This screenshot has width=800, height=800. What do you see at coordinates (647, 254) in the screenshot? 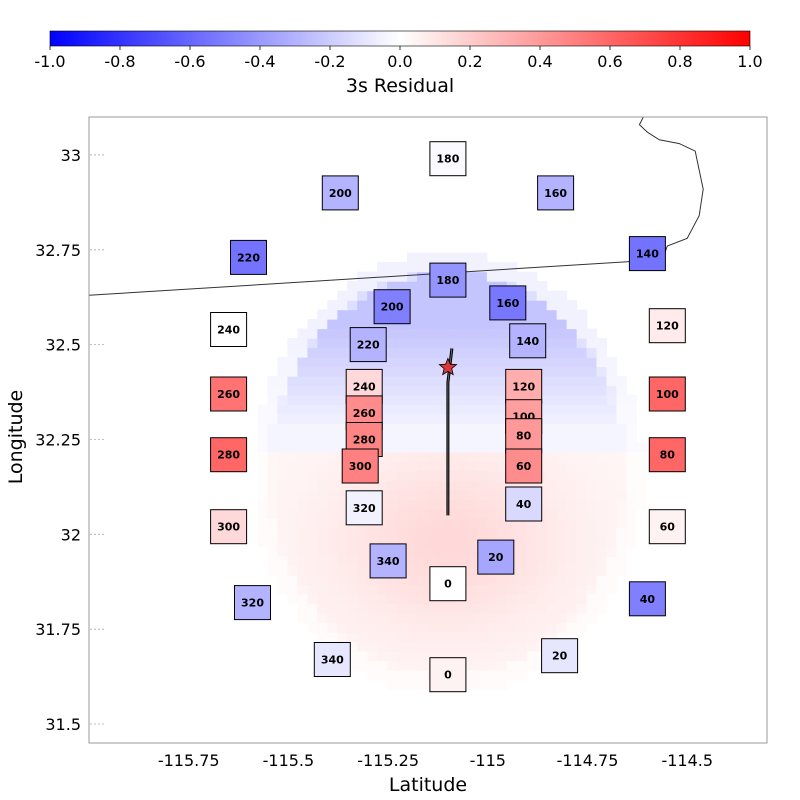
I see `station-marker: 140` at bounding box center [647, 254].